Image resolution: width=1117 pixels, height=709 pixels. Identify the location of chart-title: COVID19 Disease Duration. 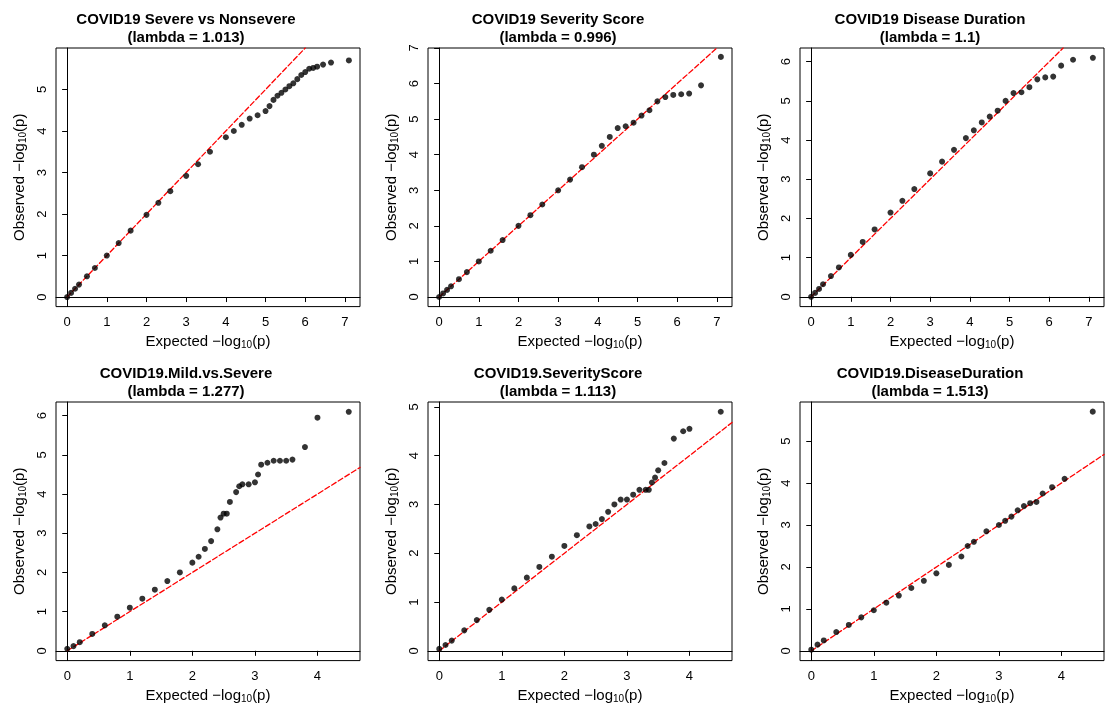
(930, 18).